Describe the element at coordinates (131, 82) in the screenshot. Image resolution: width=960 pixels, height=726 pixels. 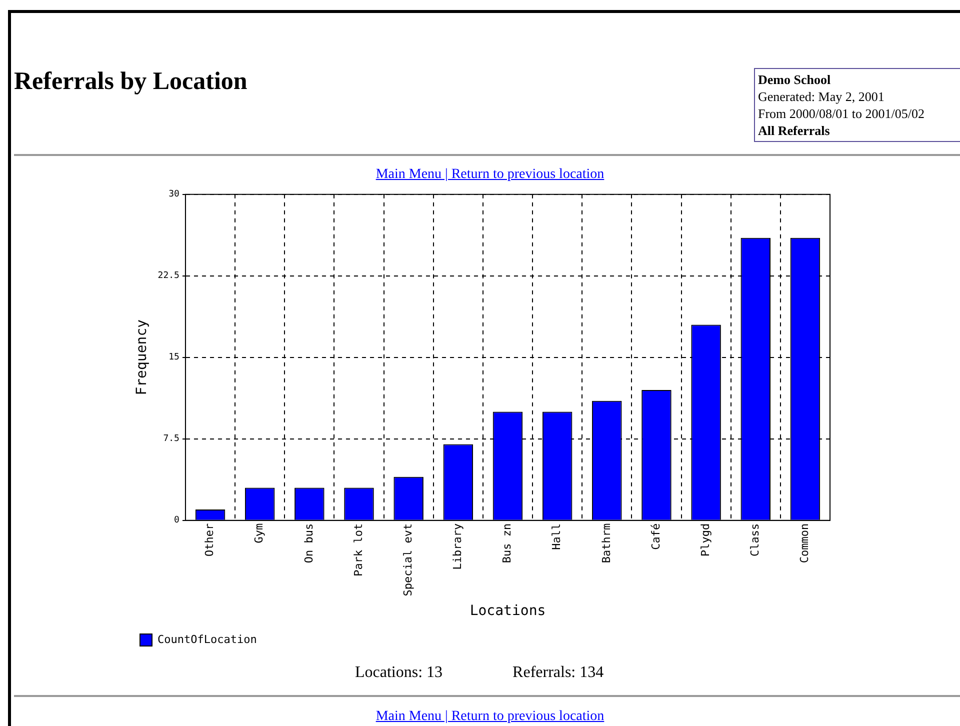
I see `chart-title: Referrals by Location` at that location.